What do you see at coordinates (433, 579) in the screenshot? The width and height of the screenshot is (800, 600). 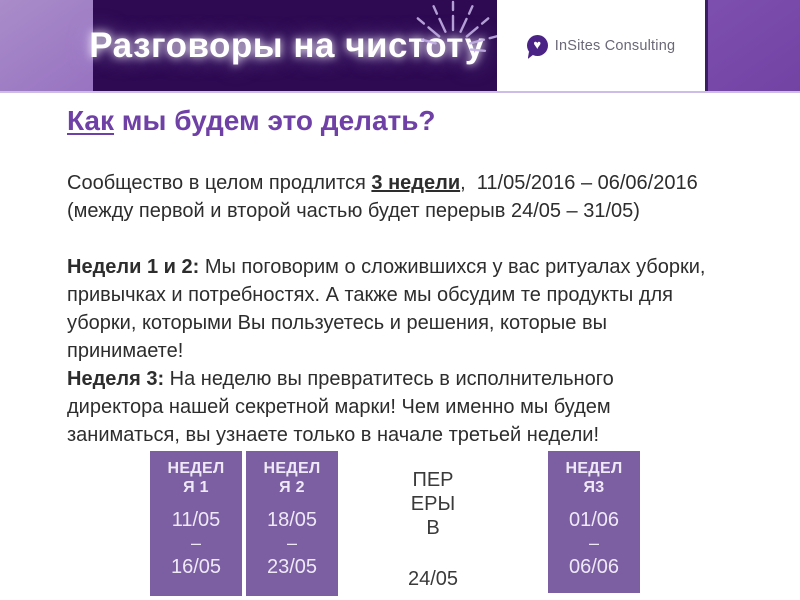 I see `break-date: 24/05` at bounding box center [433, 579].